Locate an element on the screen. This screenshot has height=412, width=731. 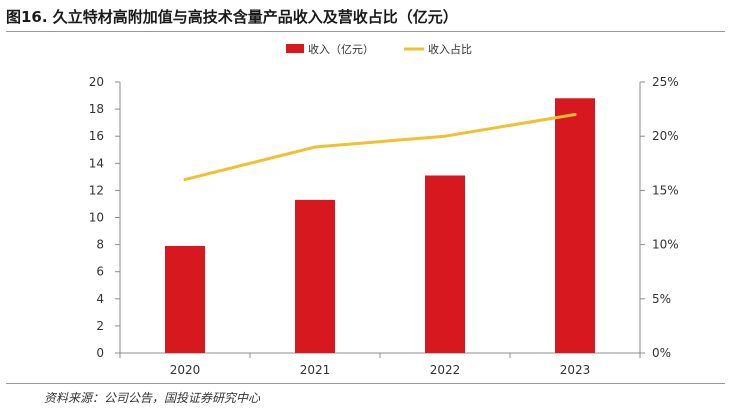
y-left-tick-label: 18 is located at coordinates (96, 109).